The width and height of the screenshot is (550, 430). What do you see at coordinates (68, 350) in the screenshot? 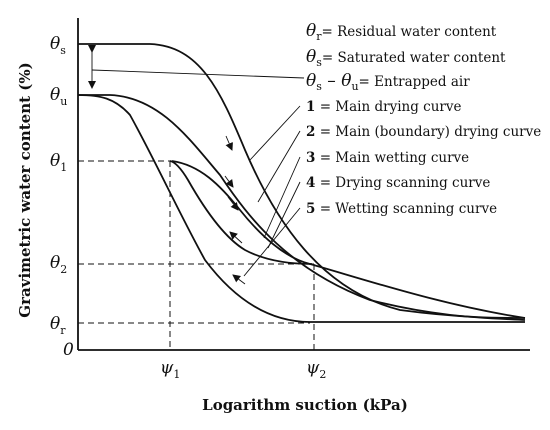
I see `origin-label: 0` at bounding box center [68, 350].